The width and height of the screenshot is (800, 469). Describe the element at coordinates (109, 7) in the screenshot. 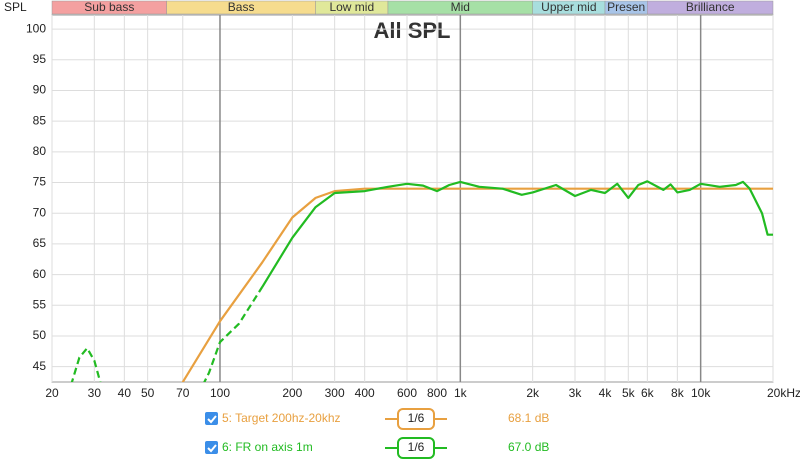

I see `band-label: Sub bass` at that location.